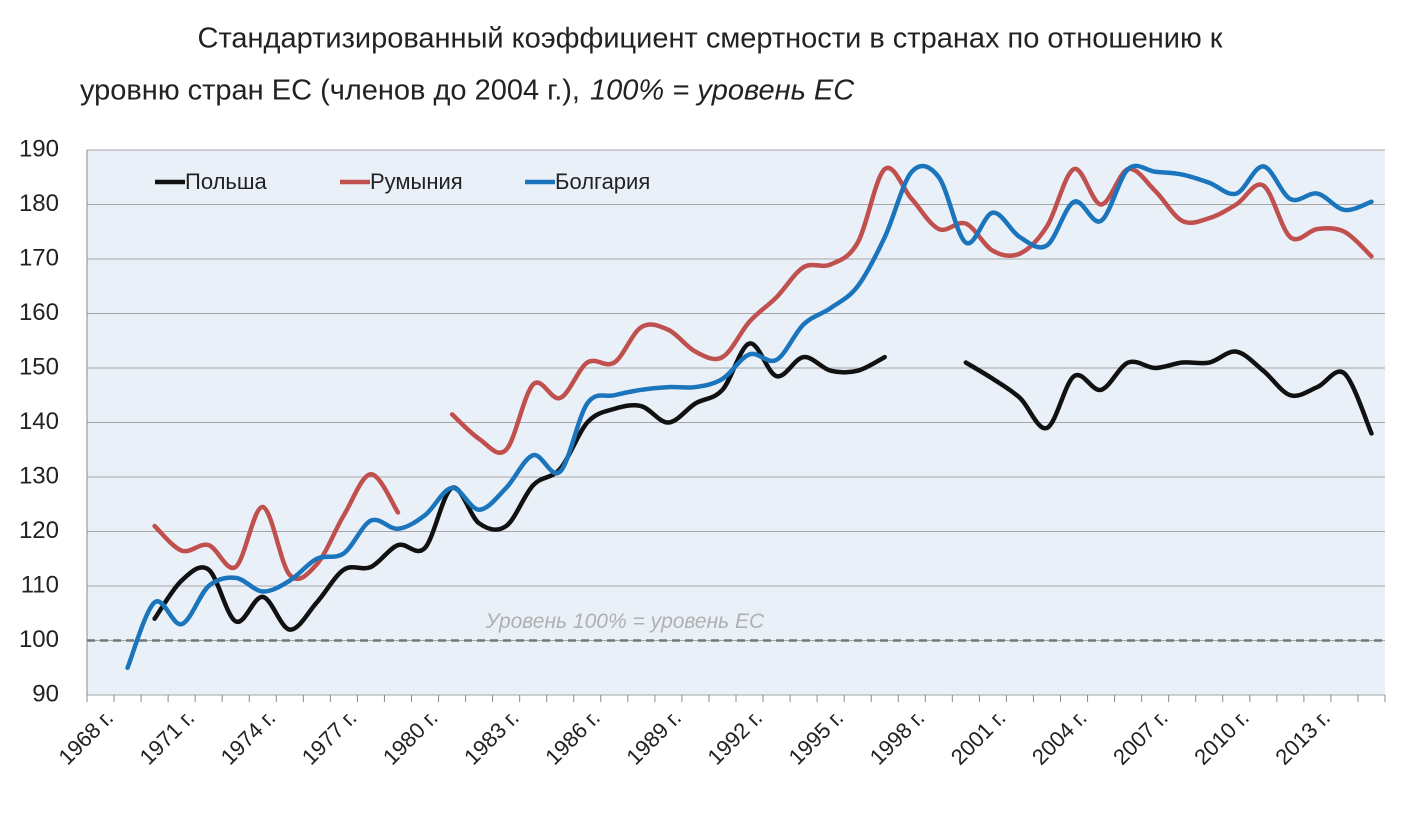 The width and height of the screenshot is (1410, 821). Describe the element at coordinates (248, 737) in the screenshot. I see `x-tick-label: 1974 г.` at that location.